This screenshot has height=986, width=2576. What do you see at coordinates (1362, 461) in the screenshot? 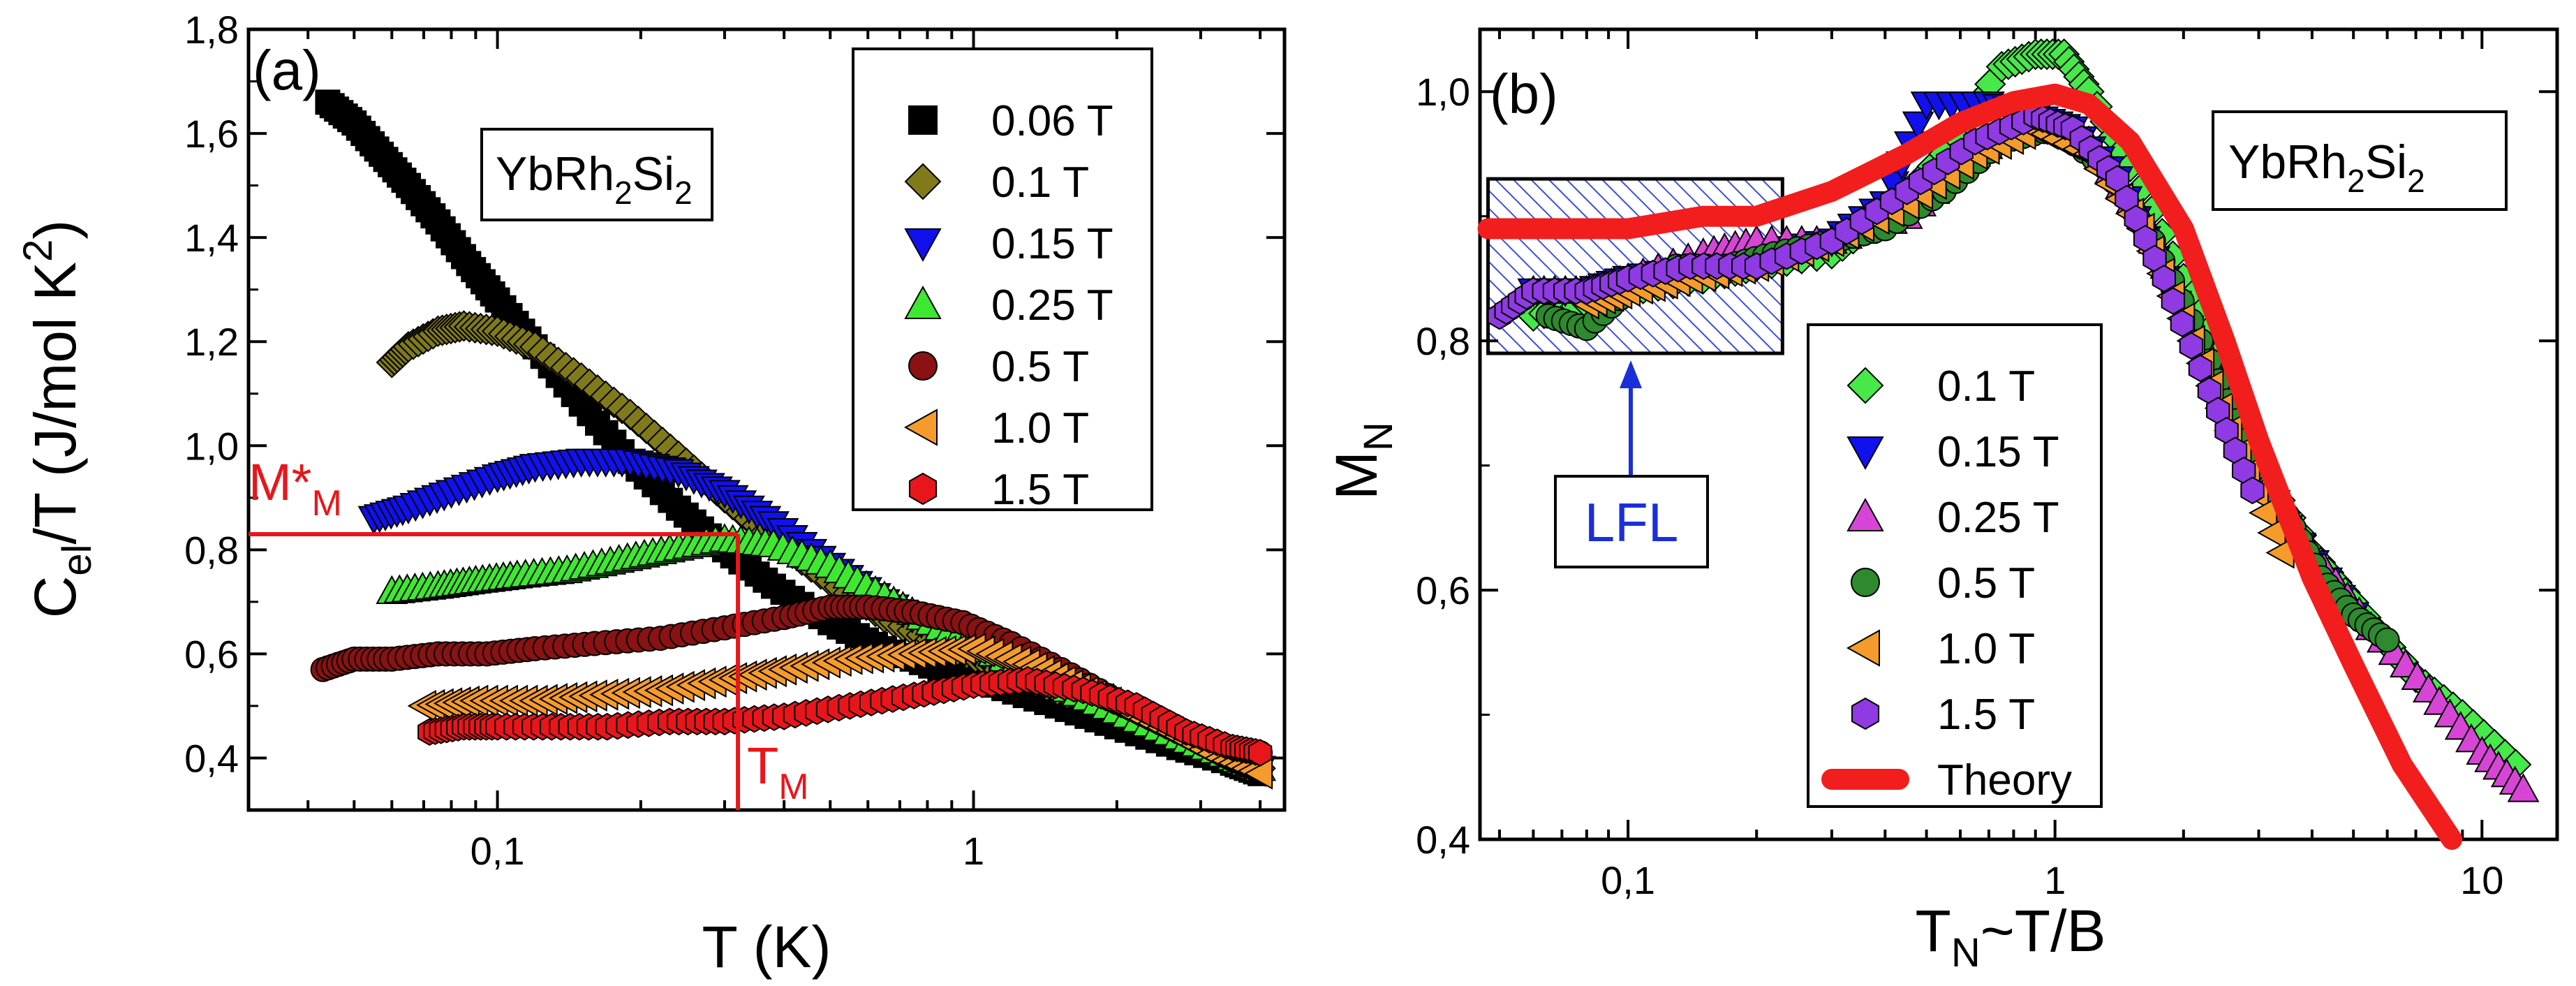
I see `panel-b-y-axis-title: MN` at bounding box center [1362, 461].